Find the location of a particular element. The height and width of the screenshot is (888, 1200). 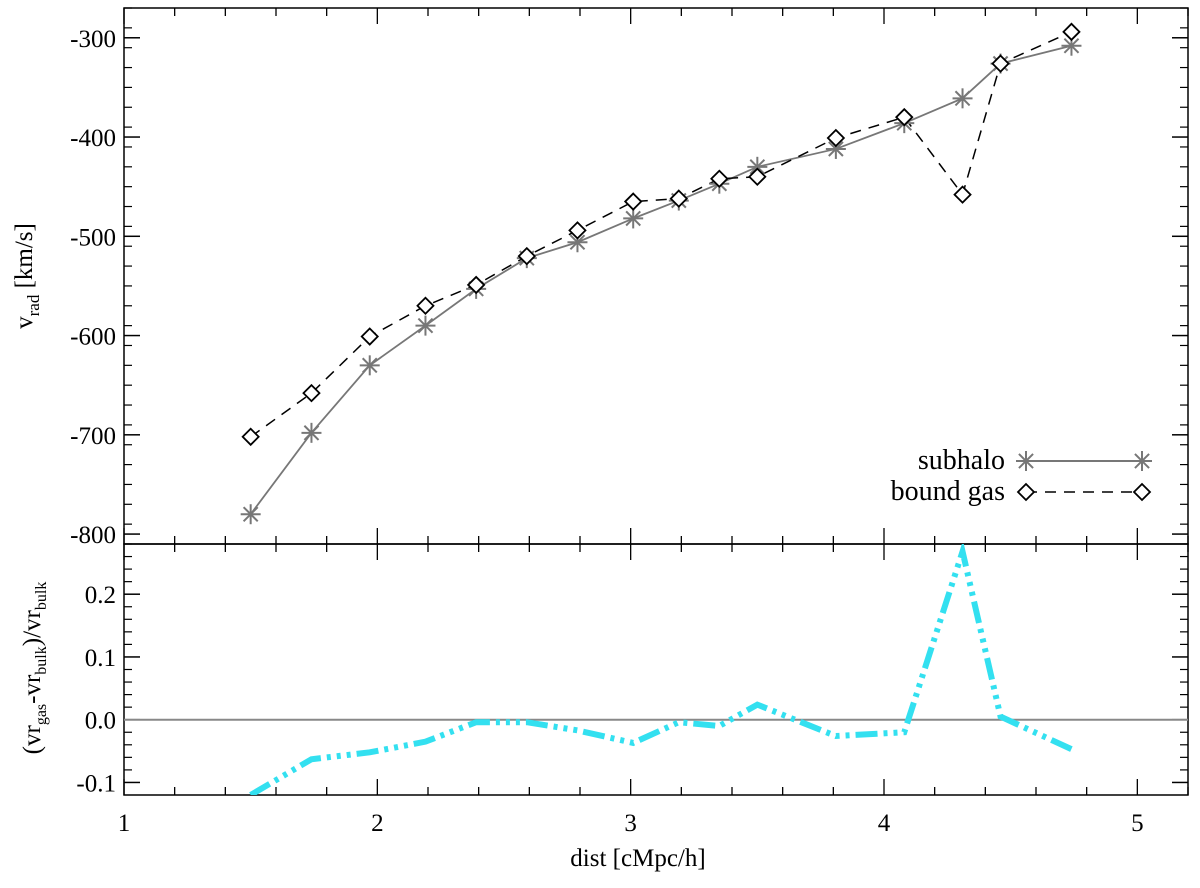

ylabel-rad-subscript: rad is located at coordinates (33, 305).